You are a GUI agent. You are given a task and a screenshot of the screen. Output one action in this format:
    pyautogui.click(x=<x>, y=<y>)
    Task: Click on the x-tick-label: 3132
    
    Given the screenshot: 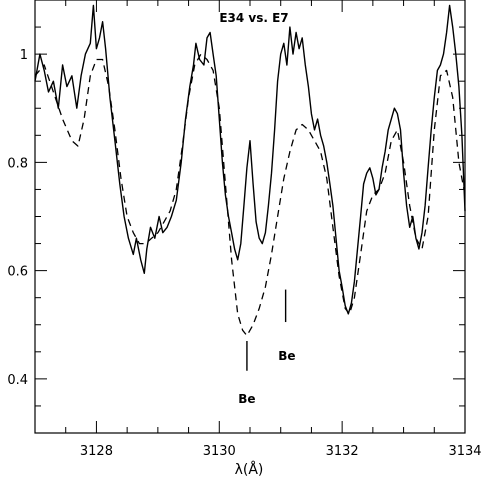 What is the action you would take?
    pyautogui.click(x=342, y=451)
    